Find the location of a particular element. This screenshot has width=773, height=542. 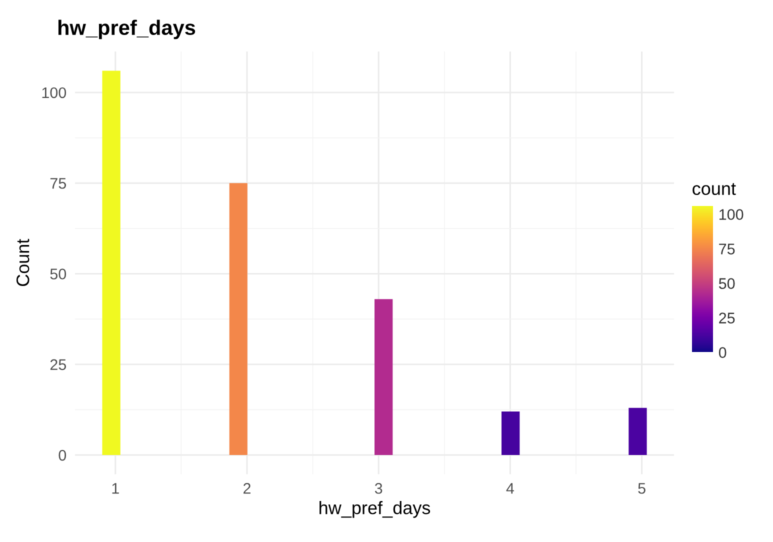

x-tick-label: 3 is located at coordinates (378, 488).